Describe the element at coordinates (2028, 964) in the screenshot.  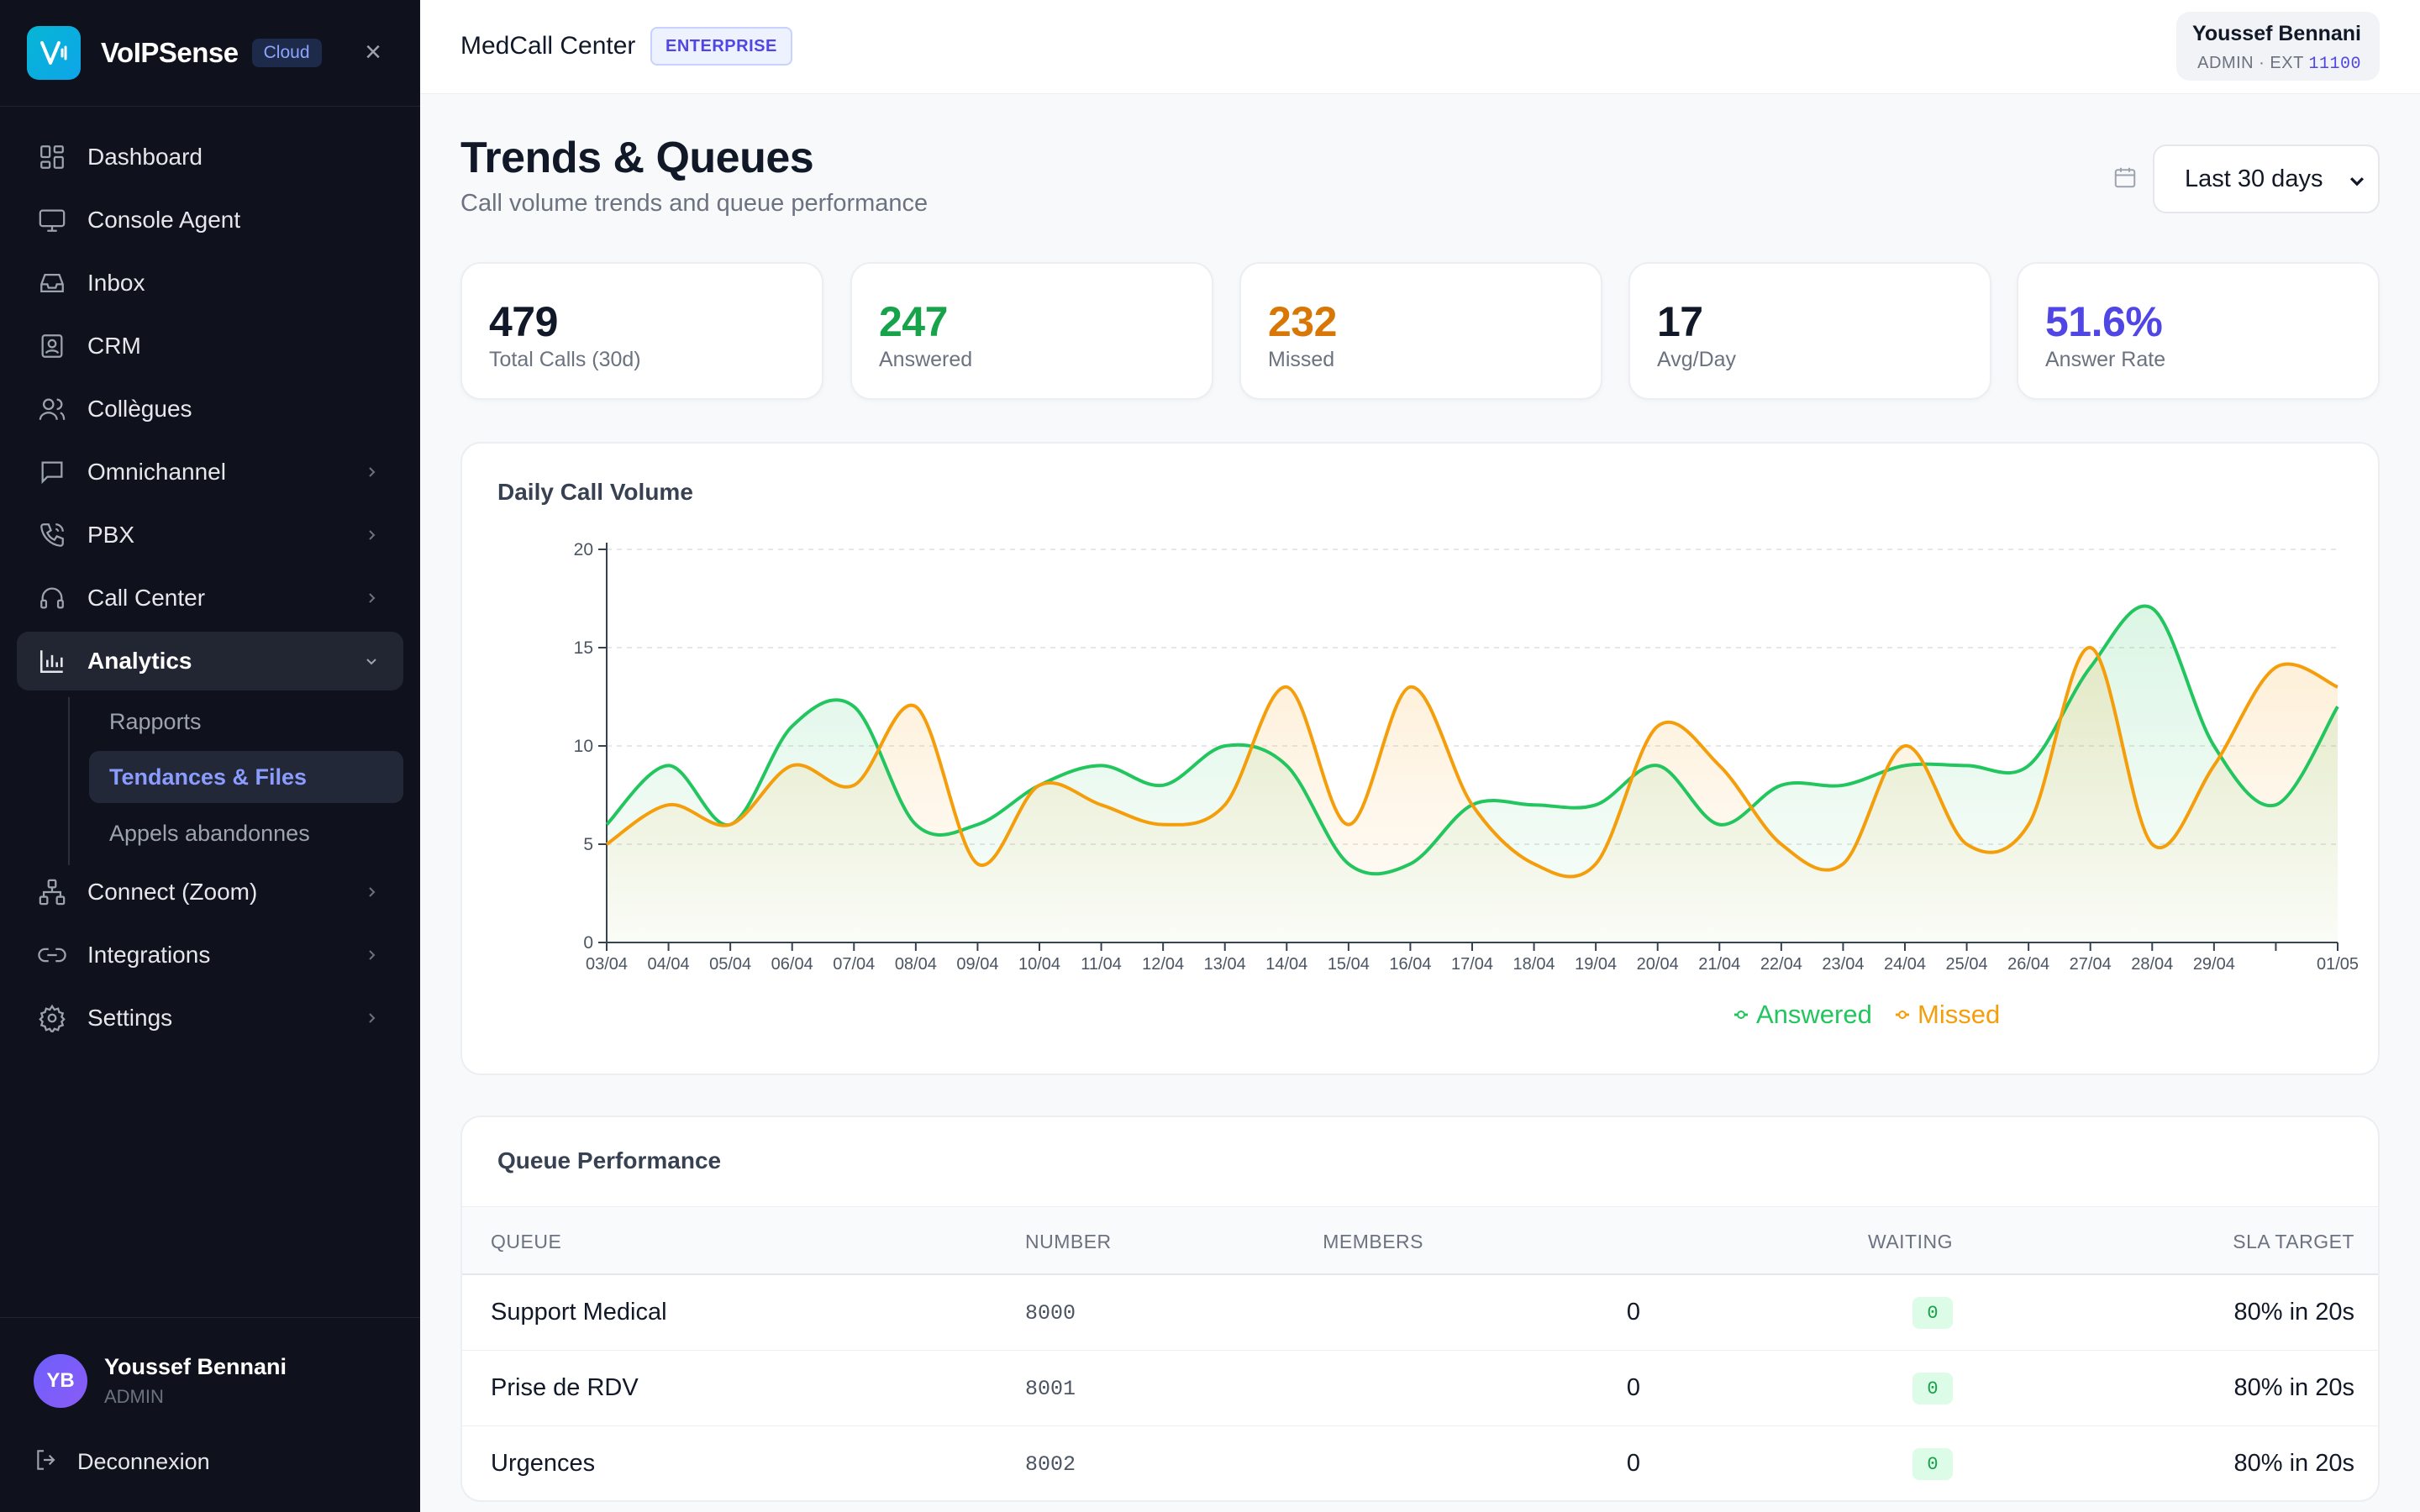
I see `x-tick-label: 26/04` at that location.